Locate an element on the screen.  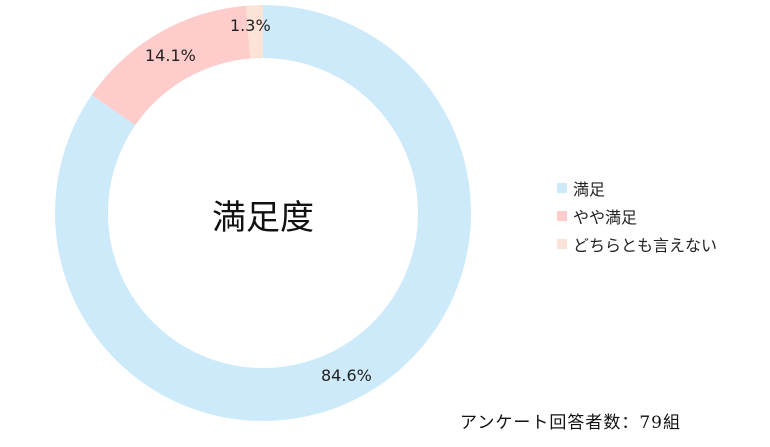
label-neither-pct: 1.3% is located at coordinates (250, 25).